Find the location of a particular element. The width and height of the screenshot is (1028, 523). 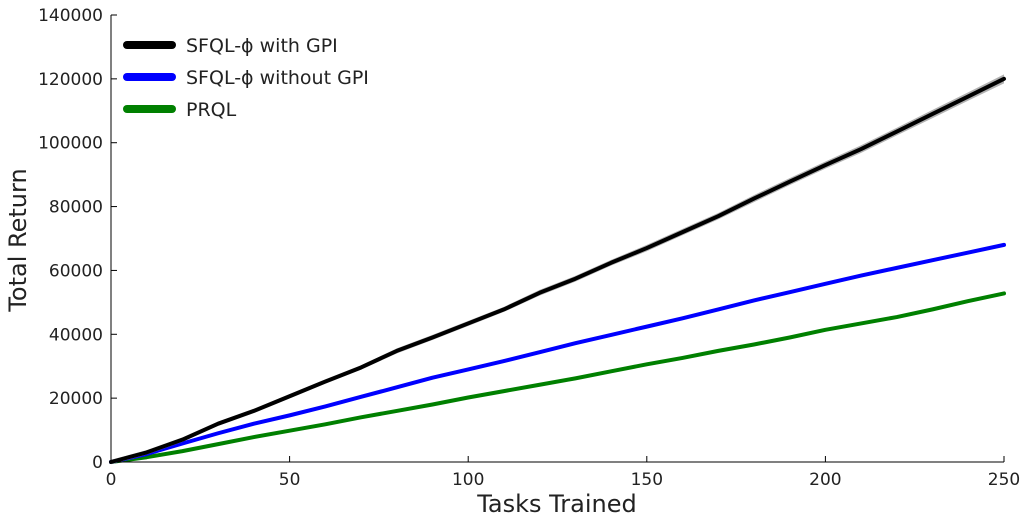

y-tick-label: 0 is located at coordinates (97, 463).